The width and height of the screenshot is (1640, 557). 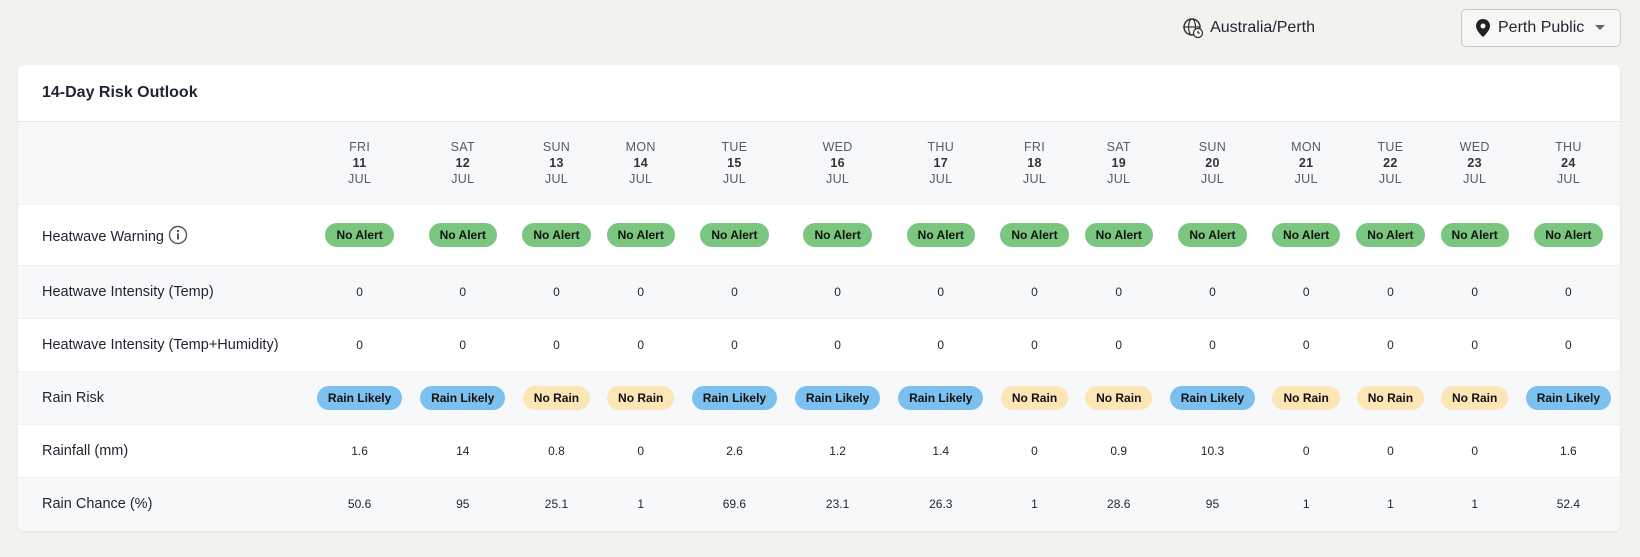 What do you see at coordinates (1118, 147) in the screenshot?
I see `weekday: SAT` at bounding box center [1118, 147].